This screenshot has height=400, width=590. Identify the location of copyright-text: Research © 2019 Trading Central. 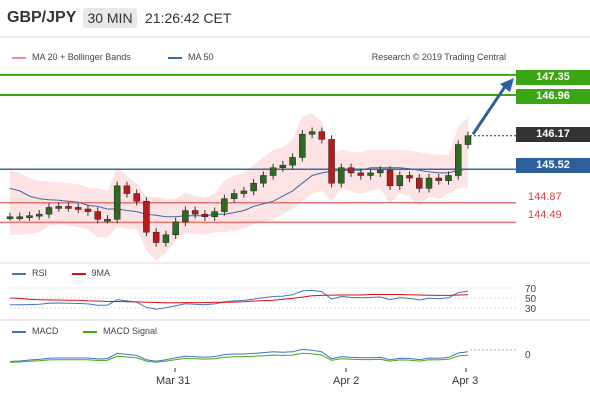
(438, 57).